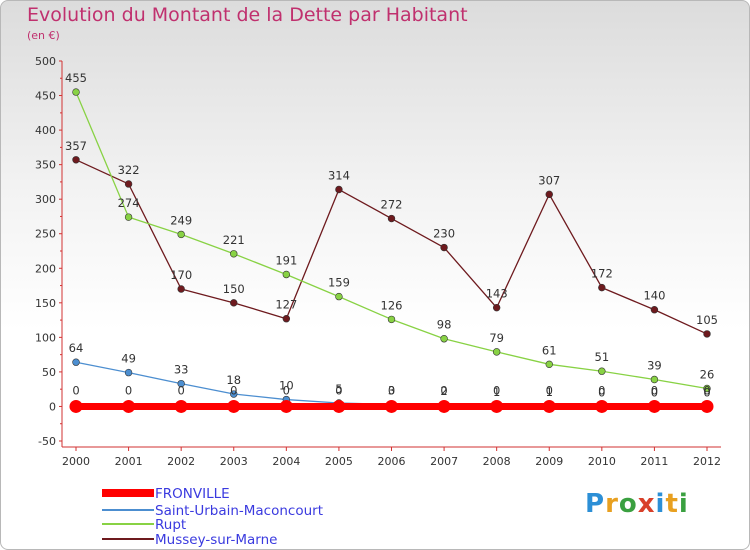 The height and width of the screenshot is (550, 750). I want to click on data-label: 249, so click(181, 220).